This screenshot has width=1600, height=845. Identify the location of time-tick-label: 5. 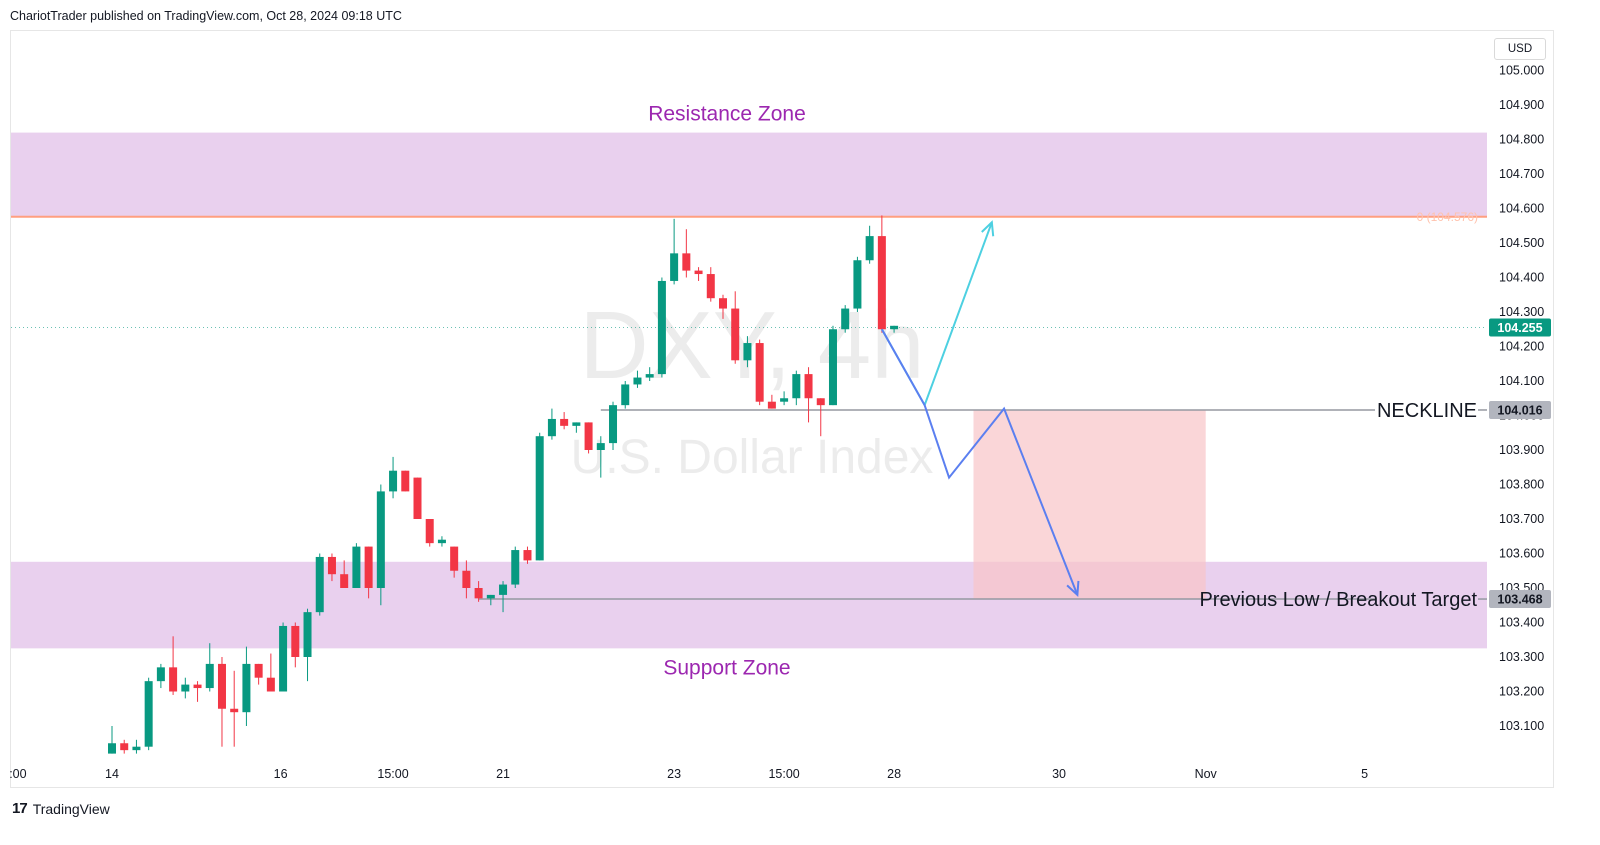
(1364, 774).